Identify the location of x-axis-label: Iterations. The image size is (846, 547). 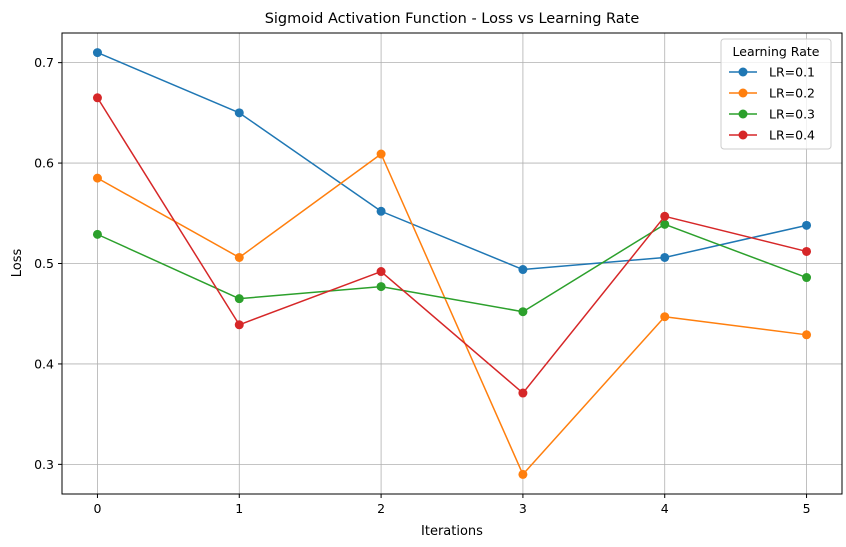
(452, 531).